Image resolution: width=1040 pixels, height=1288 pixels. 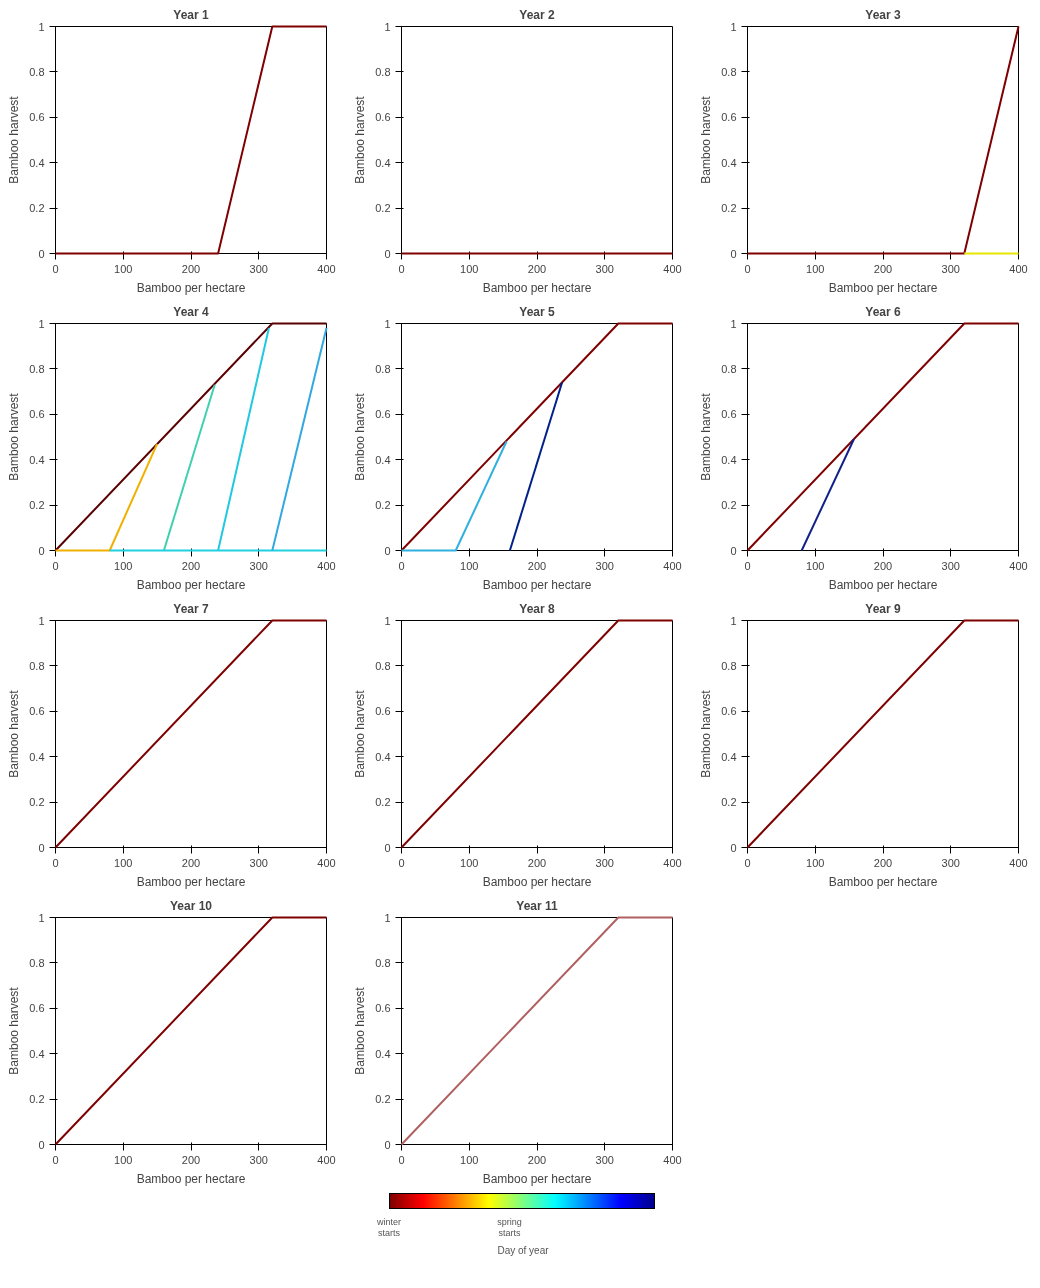 What do you see at coordinates (537, 14) in the screenshot?
I see `chart-title: Year 2` at bounding box center [537, 14].